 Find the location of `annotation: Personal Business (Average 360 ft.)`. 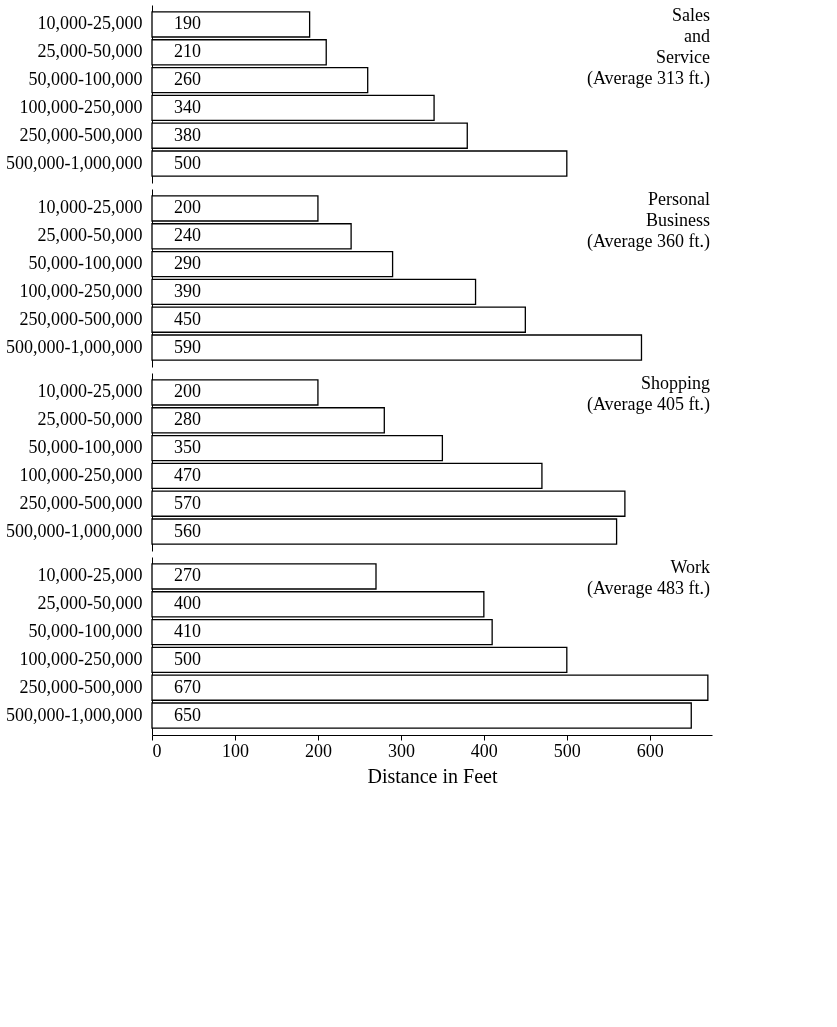

annotation: Personal Business (Average 360 ft.) is located at coordinates (648, 220).